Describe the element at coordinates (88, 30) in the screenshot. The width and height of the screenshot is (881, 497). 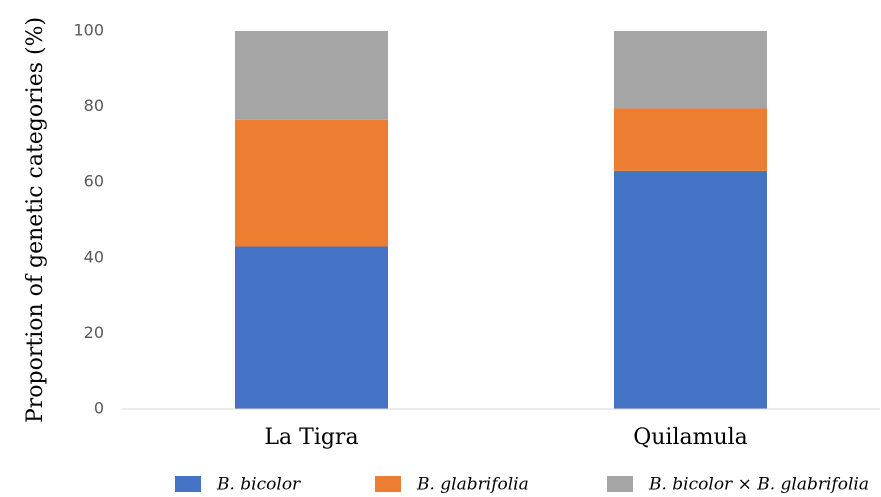
I see `y-tick-label: 100` at that location.